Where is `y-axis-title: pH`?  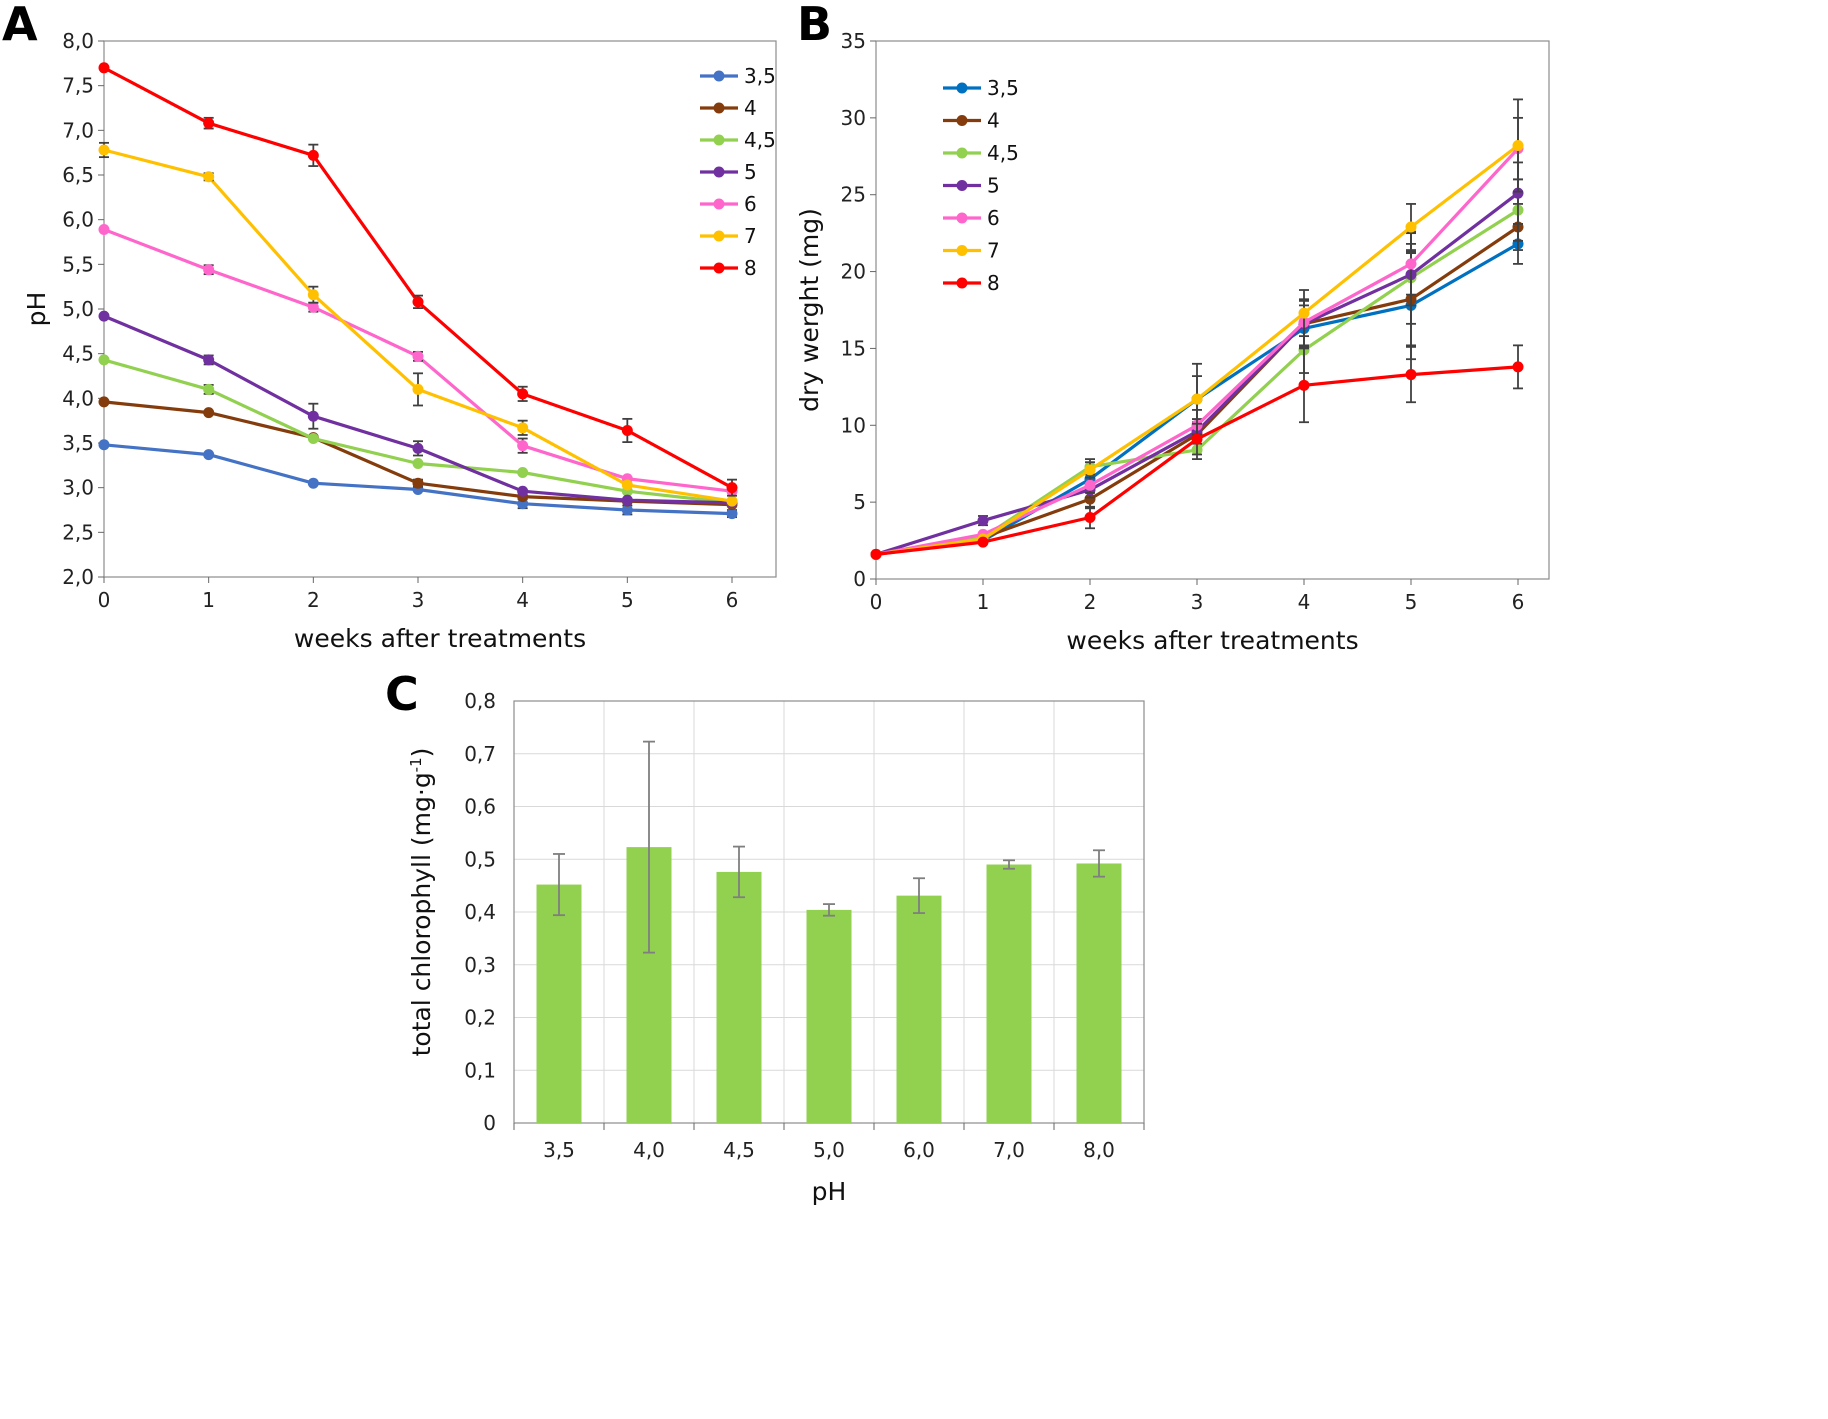
y-axis-title: pH is located at coordinates (36, 309).